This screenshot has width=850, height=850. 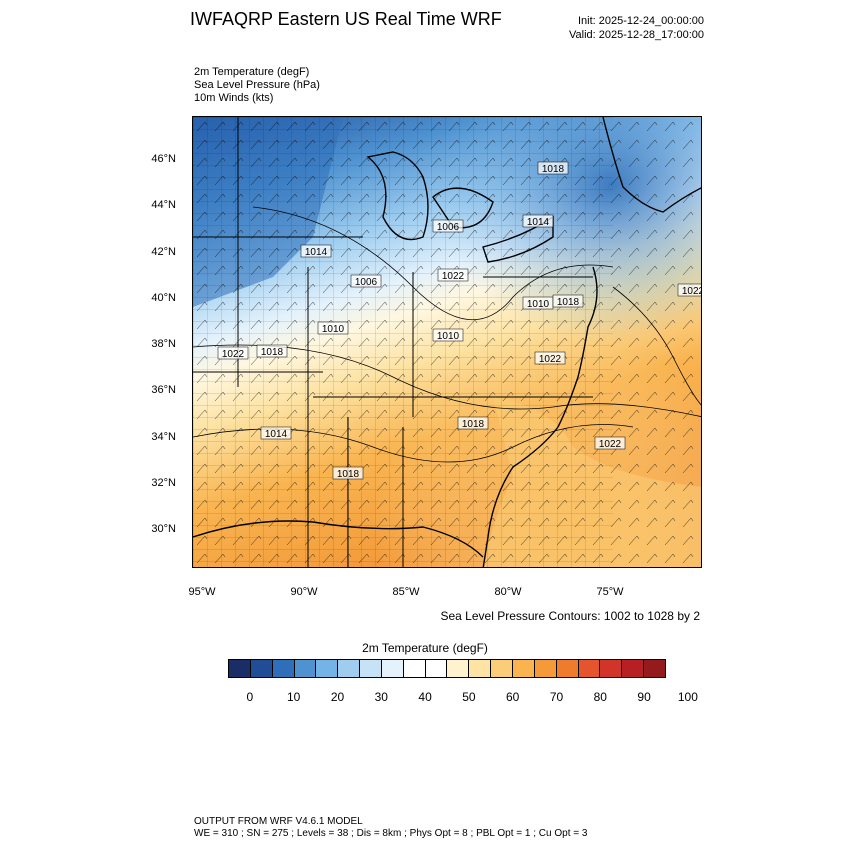 What do you see at coordinates (513, 697) in the screenshot?
I see `colorbar-tick-label: 60` at bounding box center [513, 697].